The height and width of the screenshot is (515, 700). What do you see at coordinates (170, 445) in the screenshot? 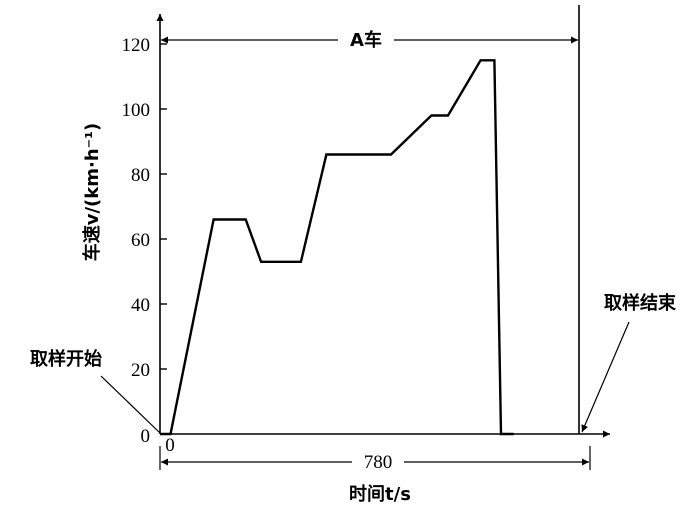
I see `x-tick-label-0: 0` at bounding box center [170, 445].